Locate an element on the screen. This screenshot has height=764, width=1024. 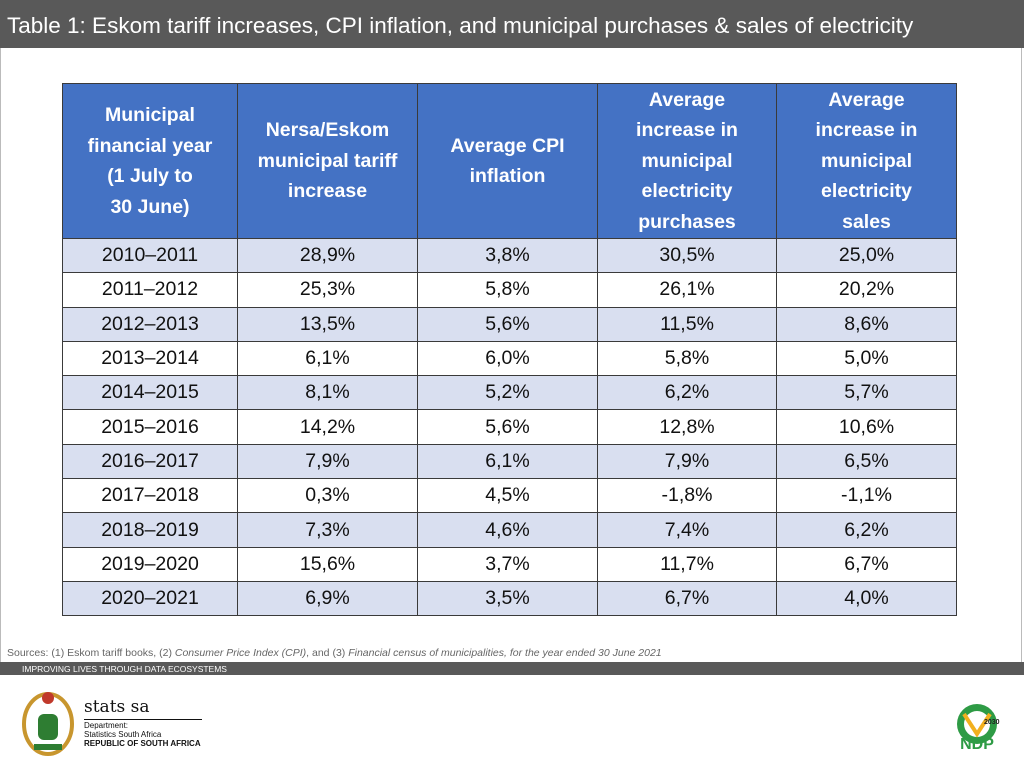
header-line: increase is located at coordinates (327, 191).